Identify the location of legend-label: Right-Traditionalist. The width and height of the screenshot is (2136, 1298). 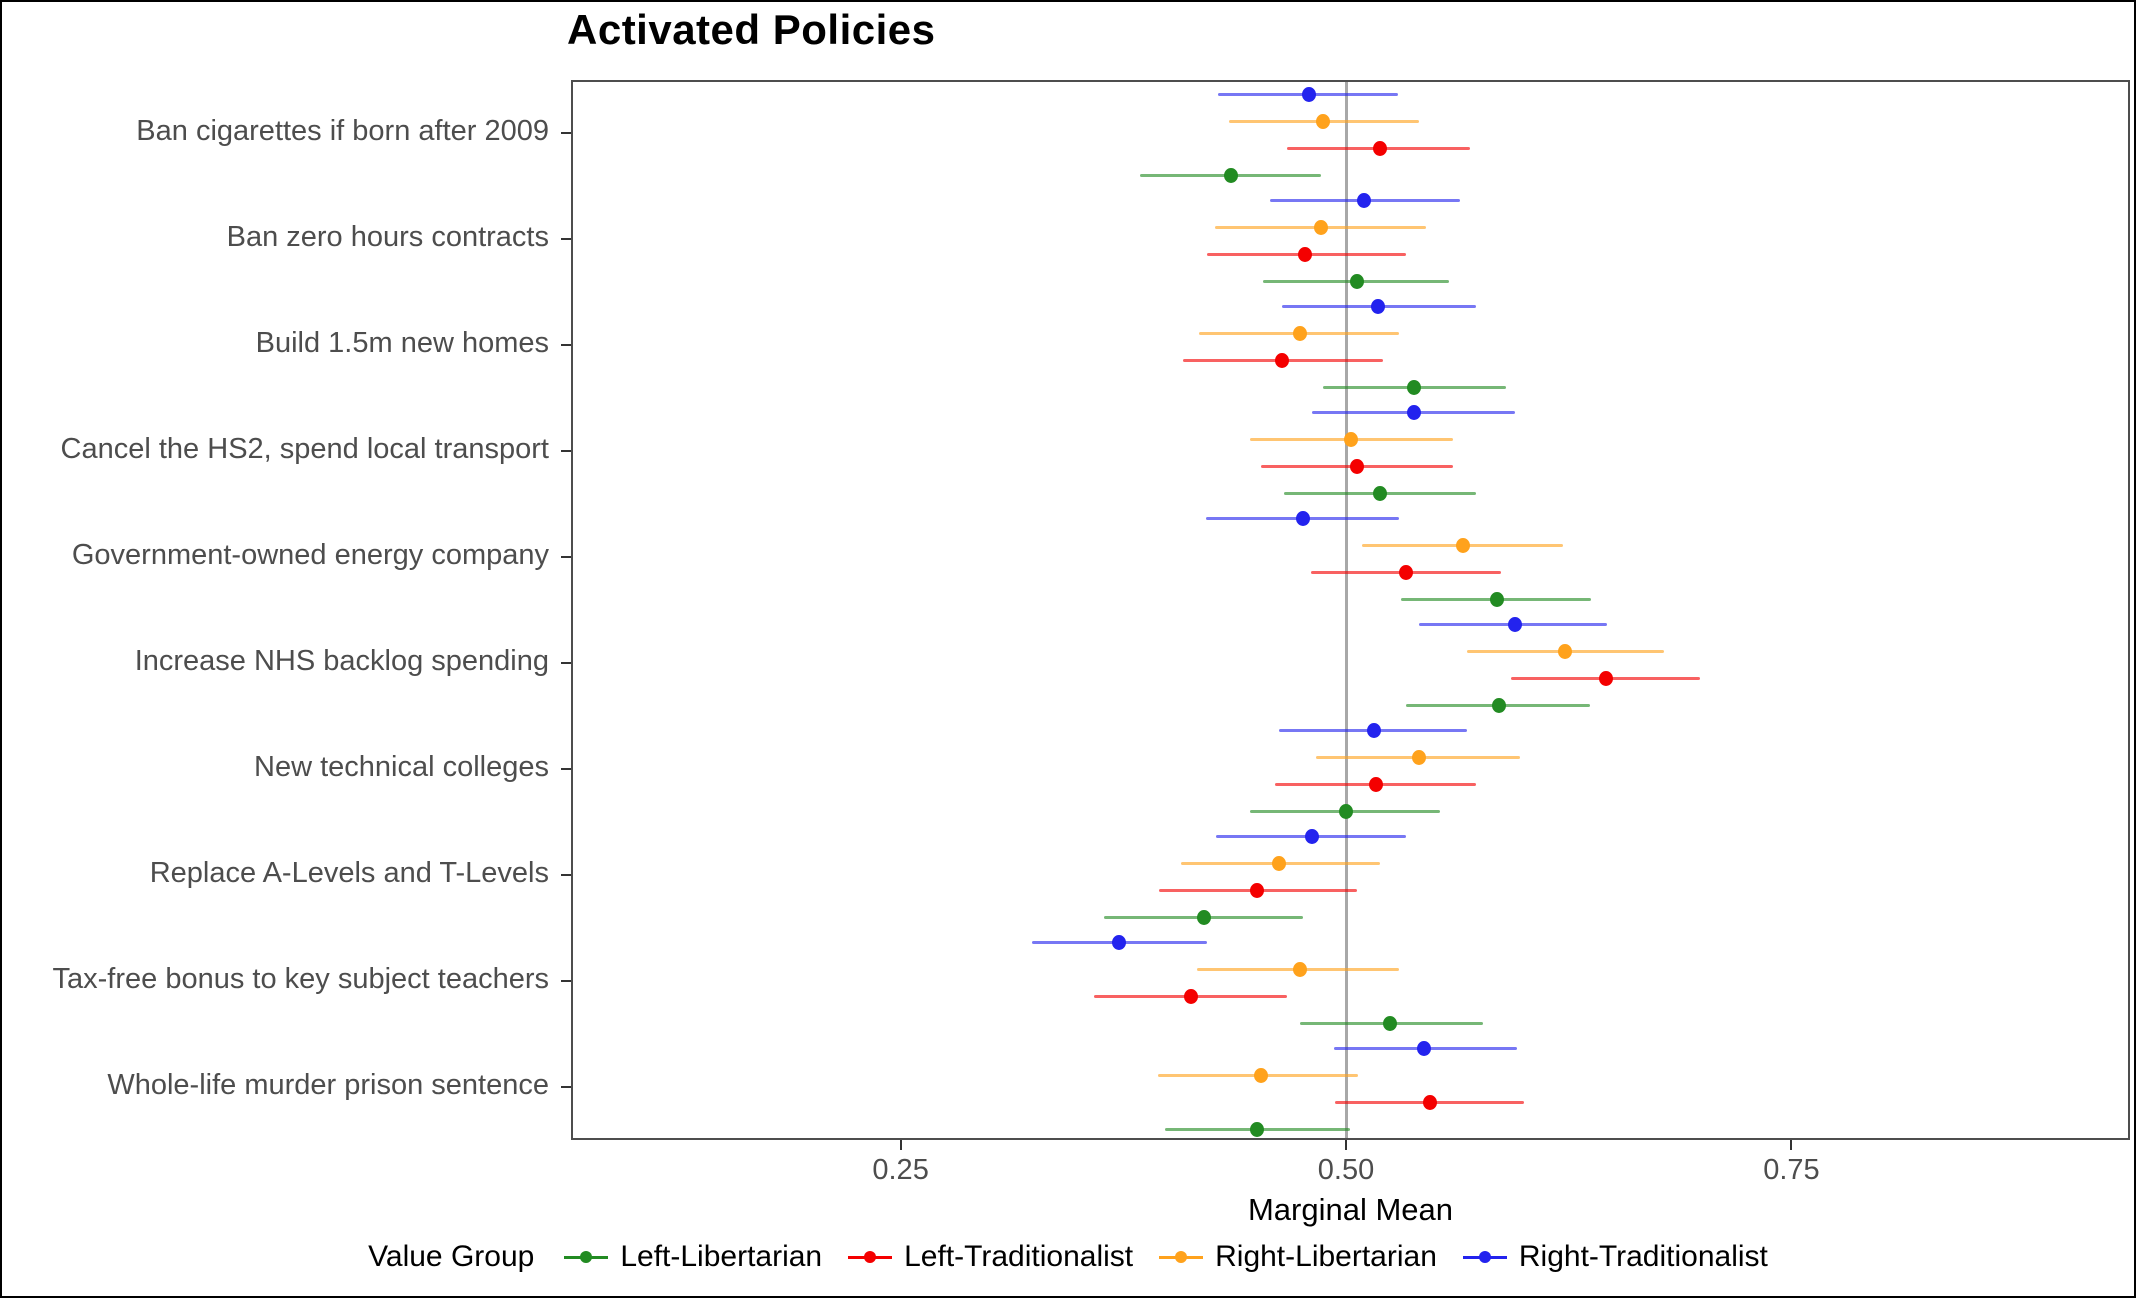
(1643, 1256).